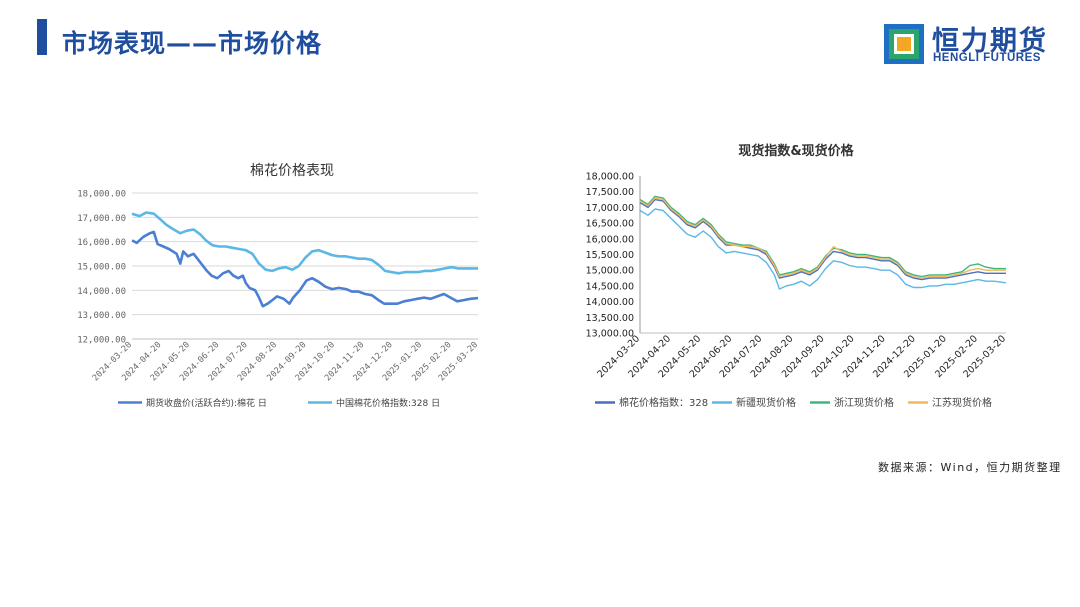 The width and height of the screenshot is (1080, 607). What do you see at coordinates (610, 192) in the screenshot?
I see `y-tick-label: 17,500.00` at bounding box center [610, 192].